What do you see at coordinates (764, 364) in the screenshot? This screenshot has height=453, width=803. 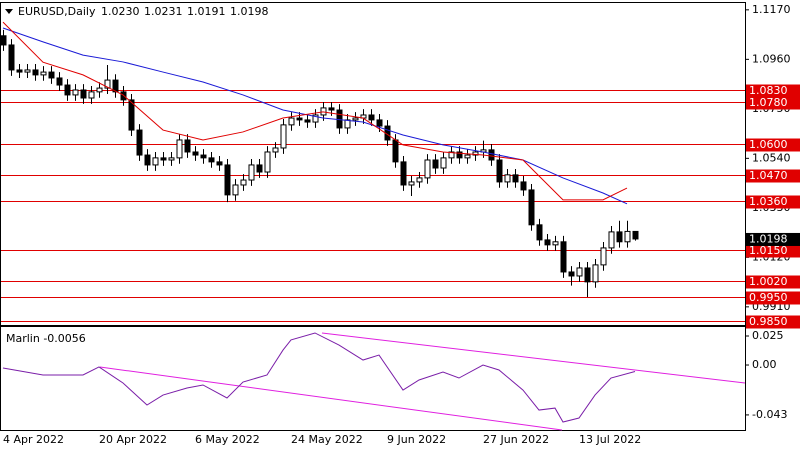 I see `y-tick-label: 0.00` at bounding box center [764, 364].